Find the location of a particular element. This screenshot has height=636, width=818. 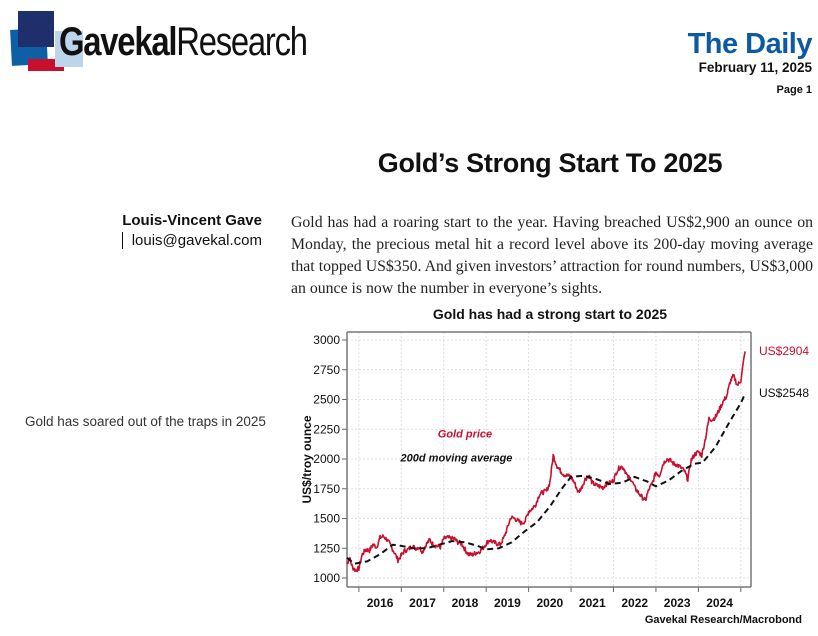

x-tick-label: 2018 is located at coordinates (465, 603).